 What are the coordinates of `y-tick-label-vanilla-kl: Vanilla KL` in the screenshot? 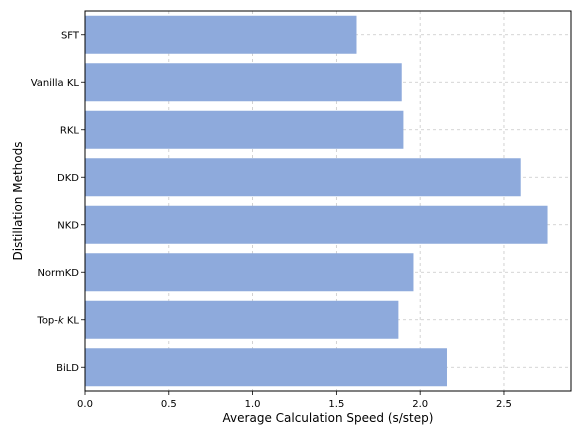 It's located at (55, 83).